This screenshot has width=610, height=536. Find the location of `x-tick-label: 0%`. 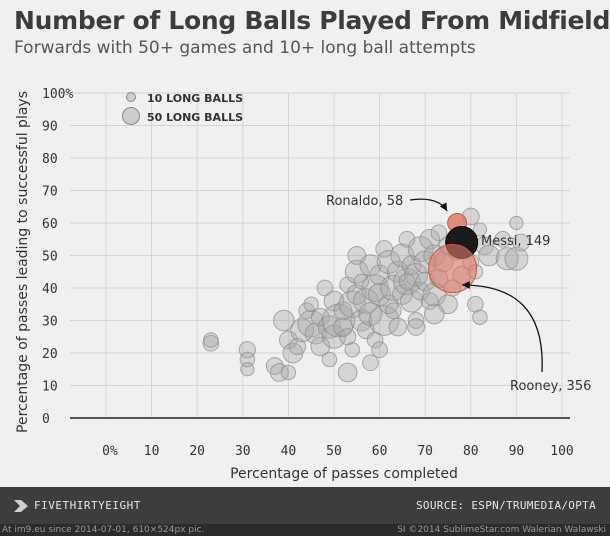

x-tick-label: 0% is located at coordinates (110, 451).